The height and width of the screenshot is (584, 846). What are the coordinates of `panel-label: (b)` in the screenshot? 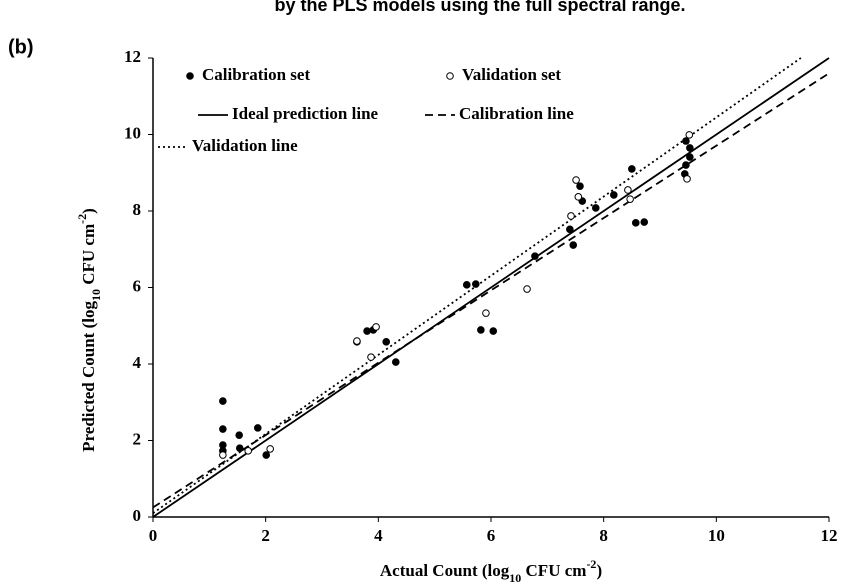 It's located at (21, 47).